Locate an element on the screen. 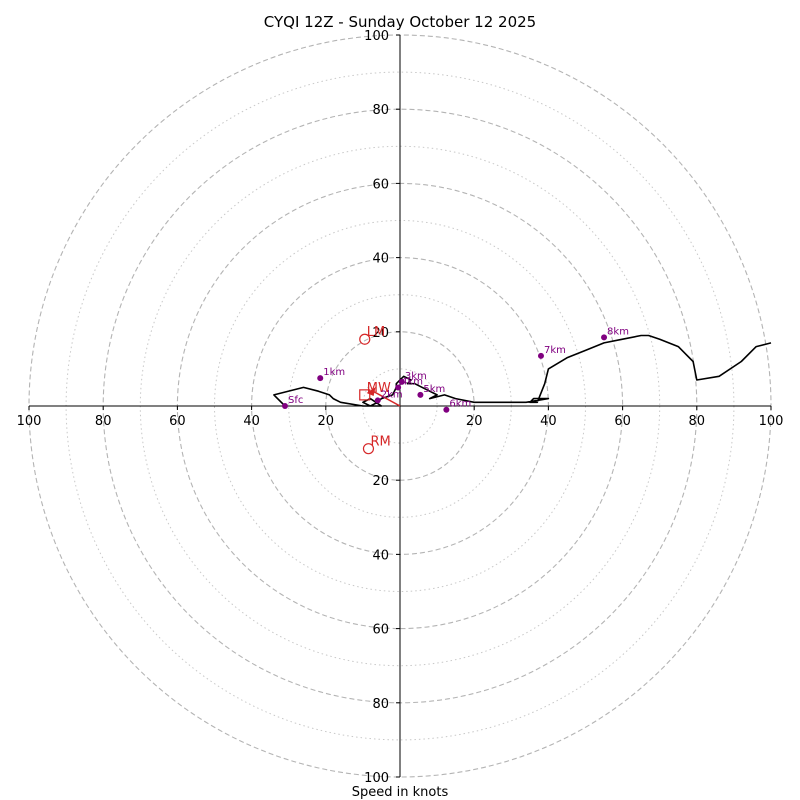 The width and height of the screenshot is (800, 800). x-axis-label: Speed in knots is located at coordinates (400, 792).